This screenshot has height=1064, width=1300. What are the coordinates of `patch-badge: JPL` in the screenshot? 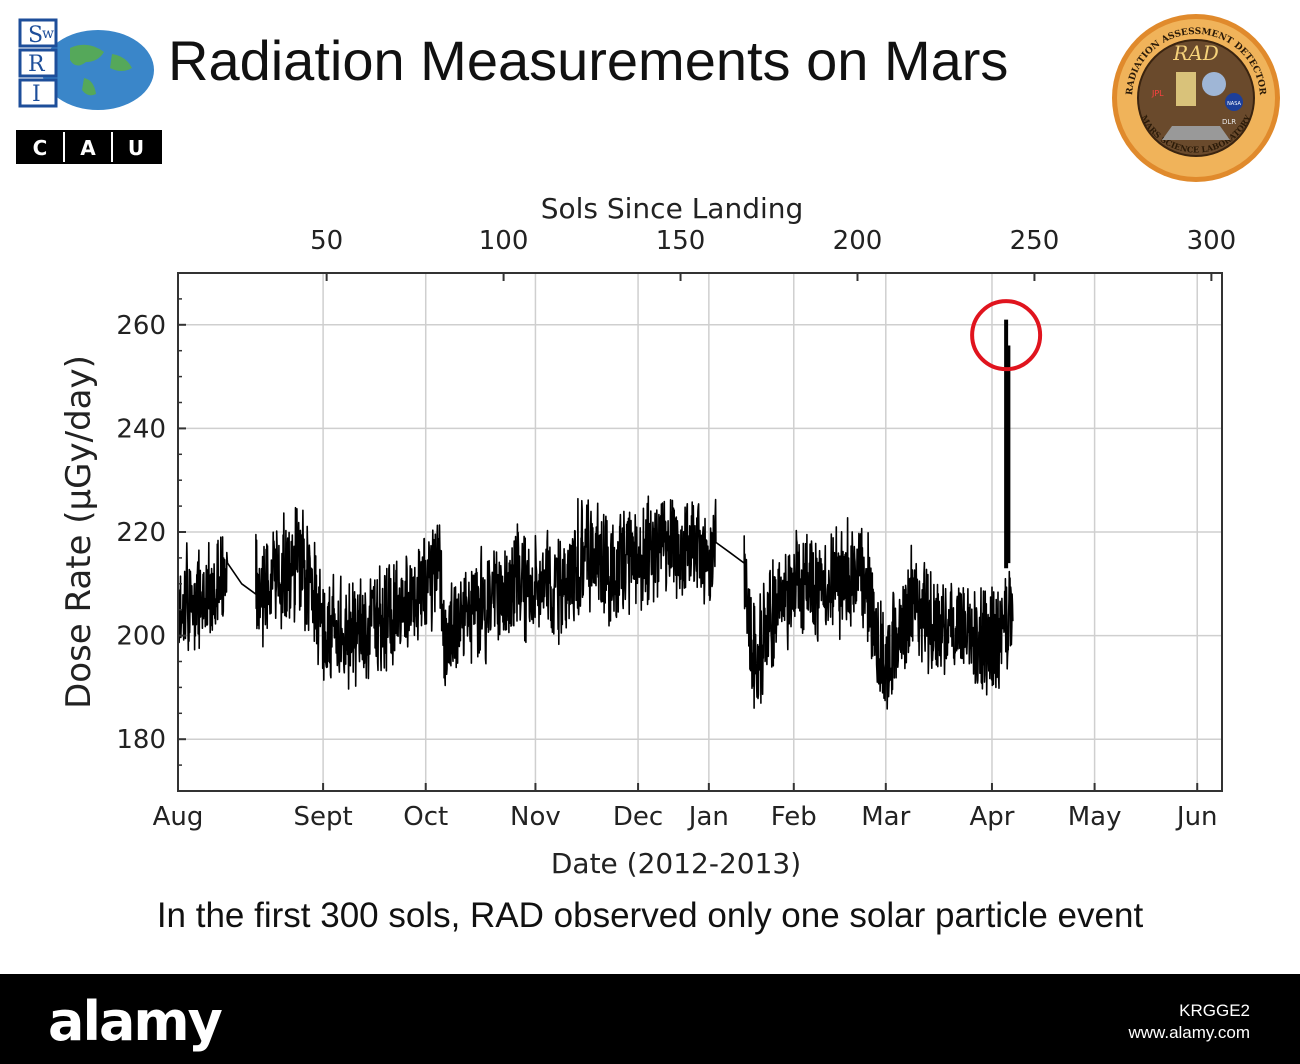 It's located at (1157, 93).